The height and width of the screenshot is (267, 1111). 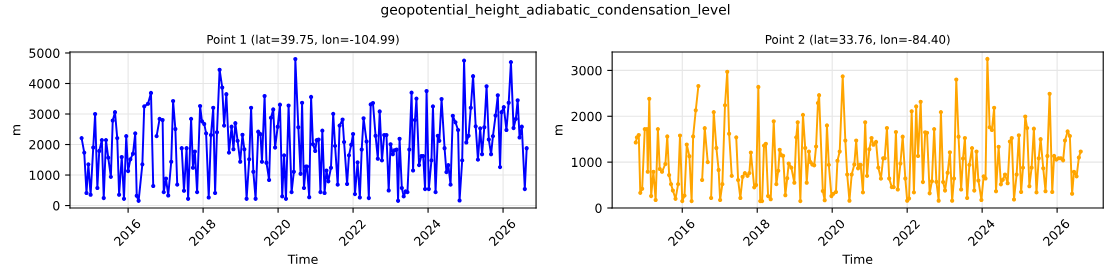 I want to click on chart-title: Point 2 (lat=33.76, lon=-84.40), so click(x=857, y=40).